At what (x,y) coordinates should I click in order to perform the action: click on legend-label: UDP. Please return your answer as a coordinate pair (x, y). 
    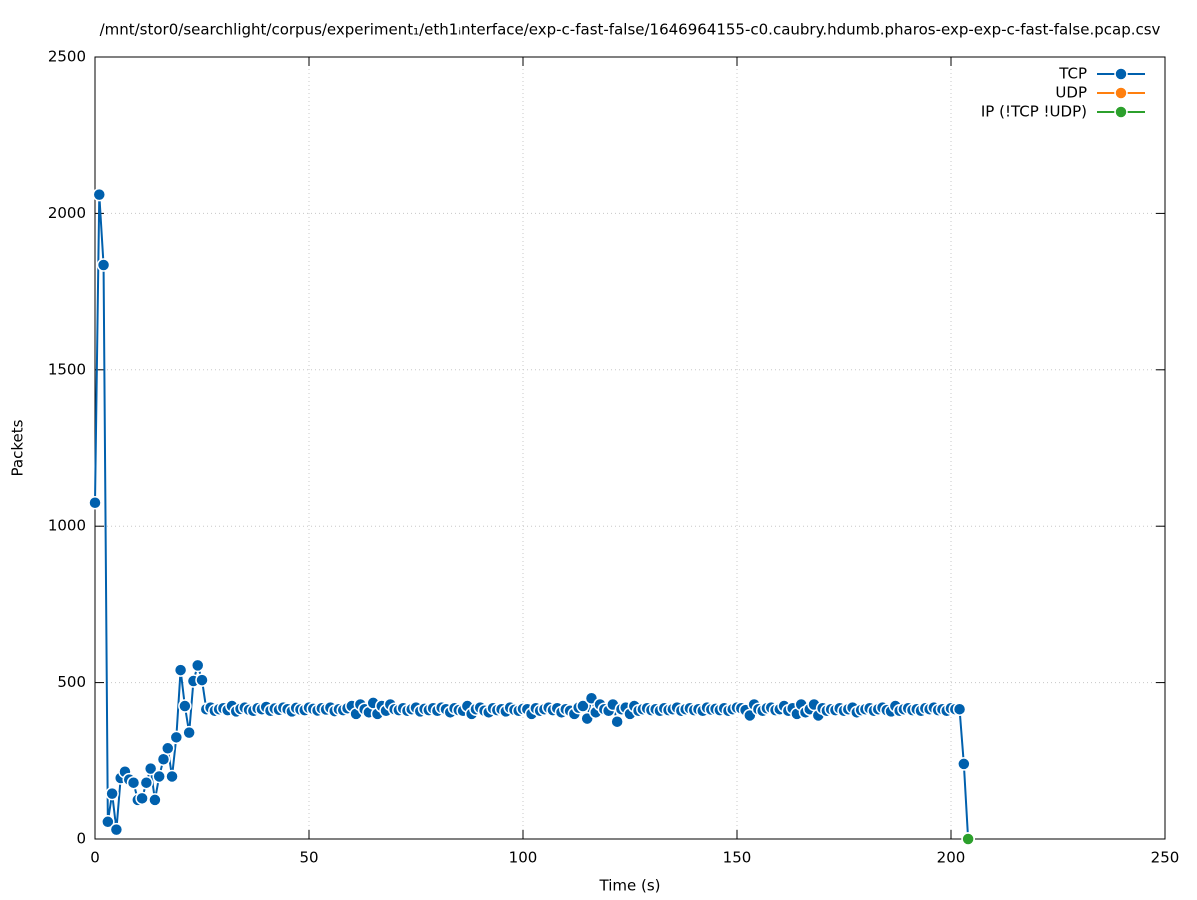
    Looking at the image, I should click on (1071, 93).